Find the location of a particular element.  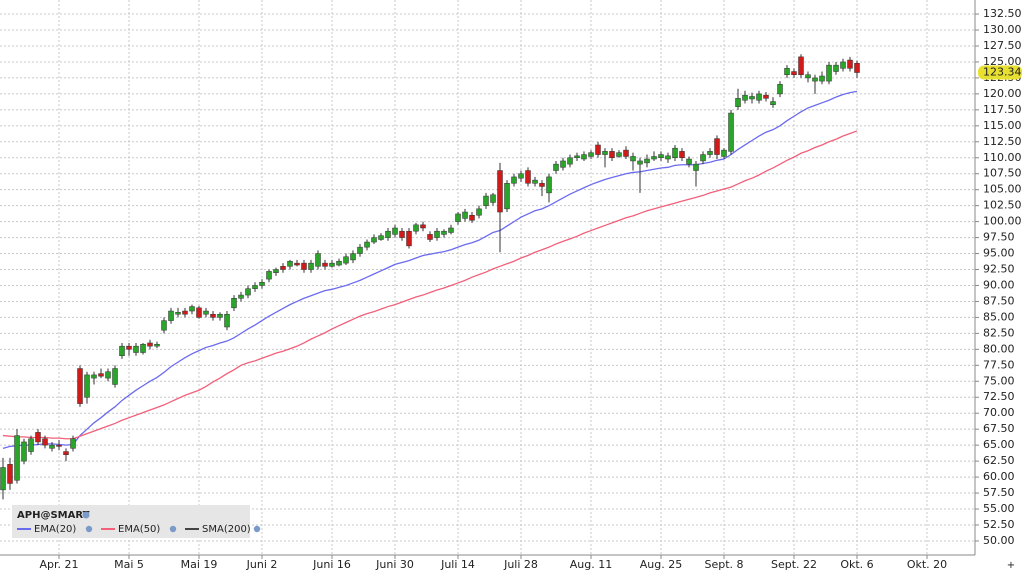

y-tick-label: 67.50 is located at coordinates (999, 428).